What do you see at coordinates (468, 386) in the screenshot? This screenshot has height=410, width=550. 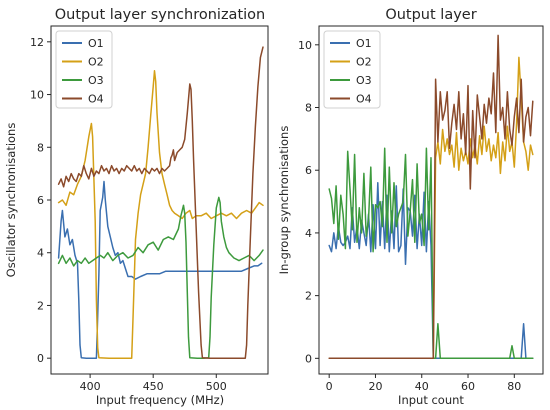 I see `right-x-tick-label: 60` at bounding box center [468, 386].